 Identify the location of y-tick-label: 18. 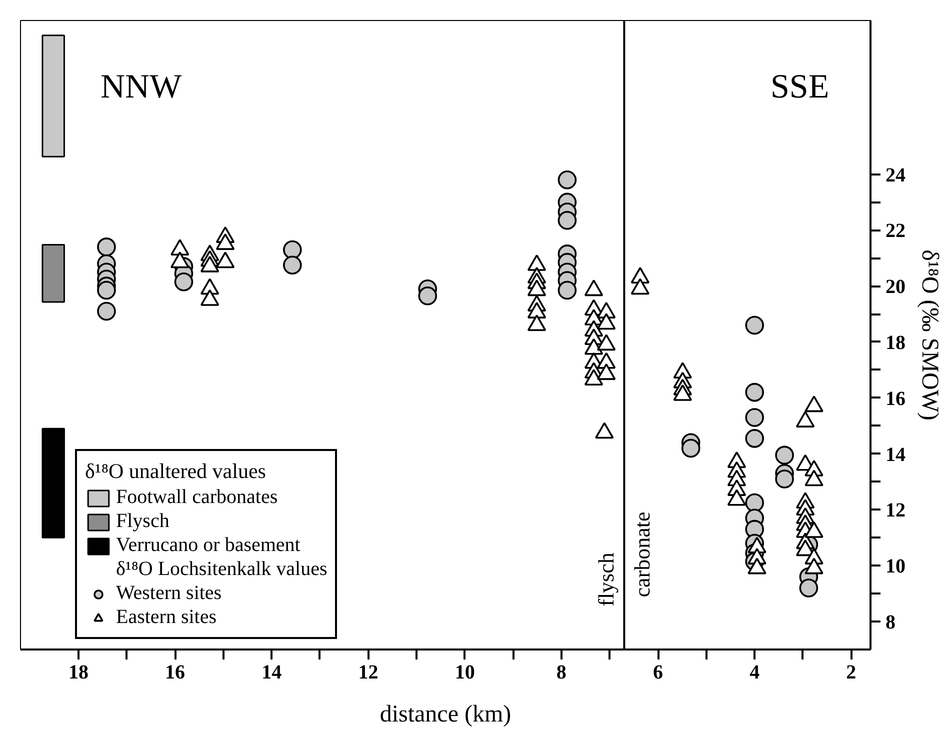
(896, 343).